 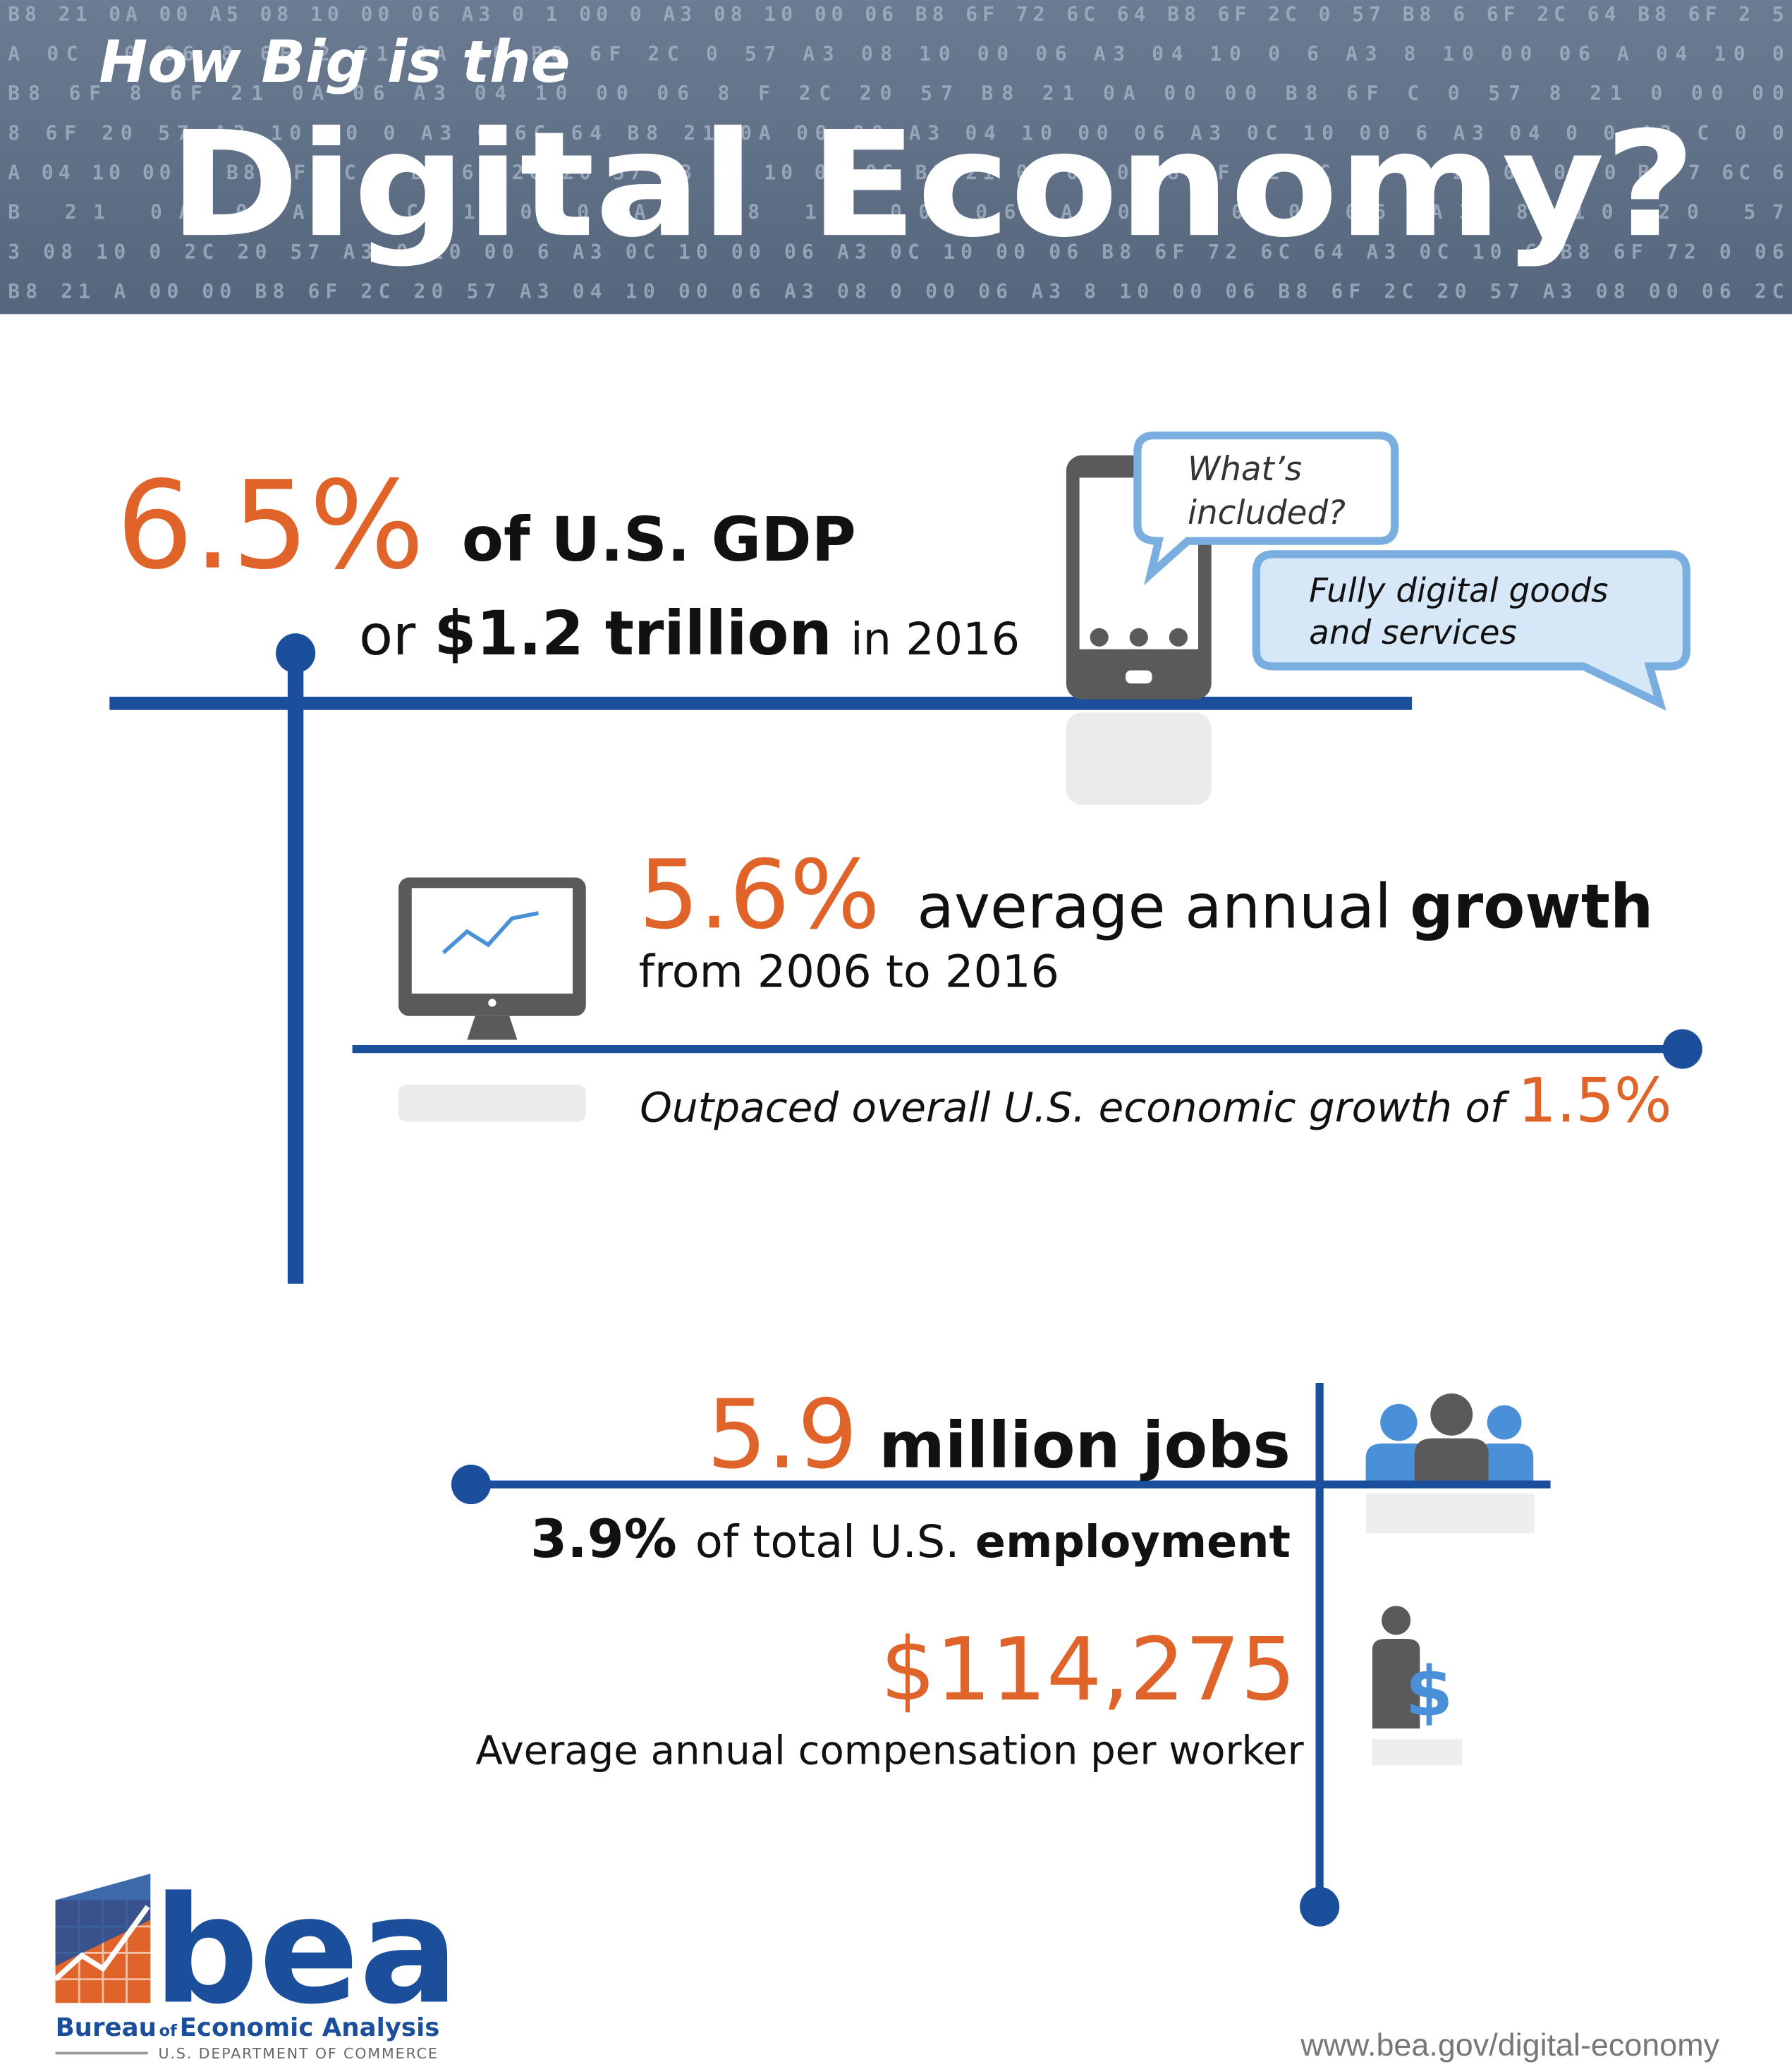 I want to click on jobs-share-line: 3.9% of total U.S. employment, so click(x=910, y=1539).